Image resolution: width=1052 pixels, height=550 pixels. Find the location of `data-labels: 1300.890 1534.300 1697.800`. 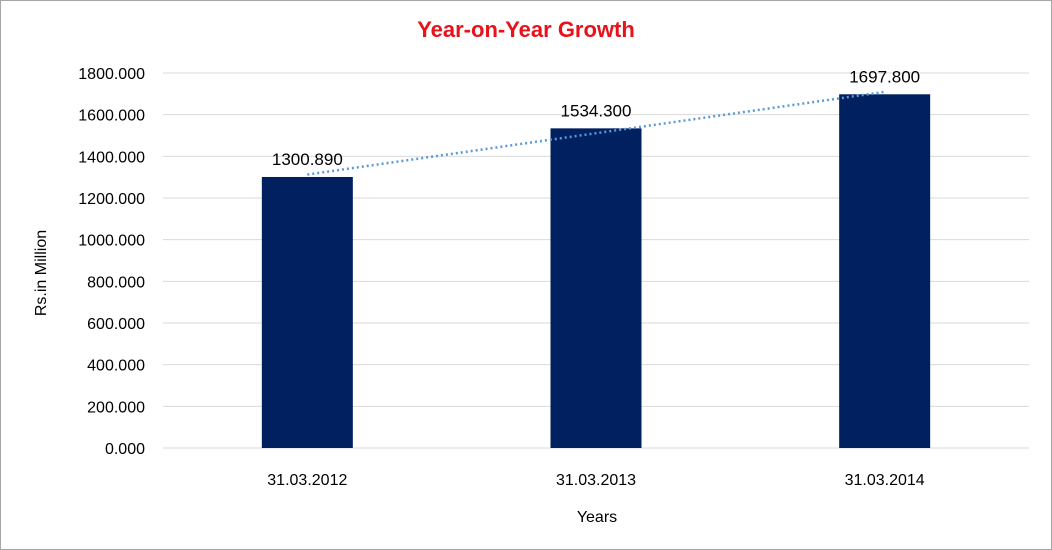

data-labels: 1300.890 1534.300 1697.800 is located at coordinates (596, 118).